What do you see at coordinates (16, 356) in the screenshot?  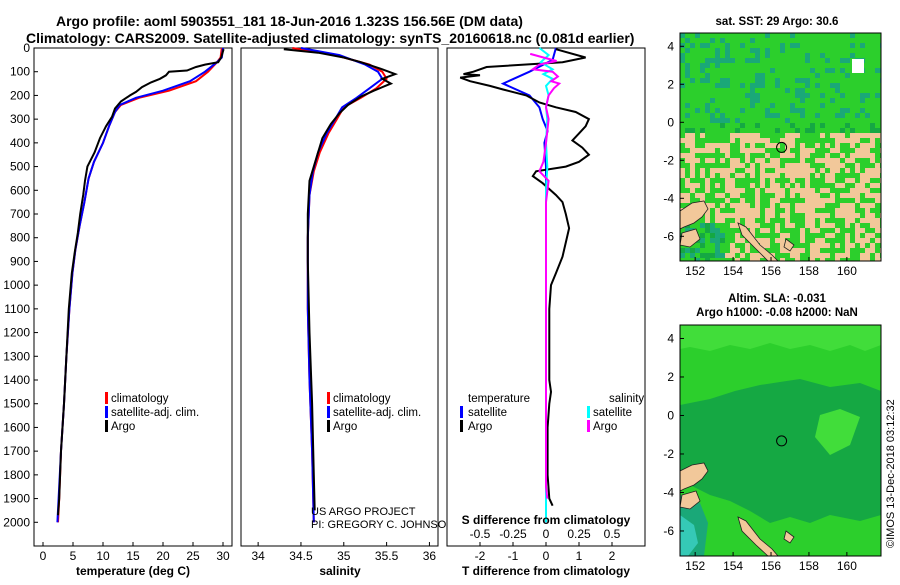 I see `depth-tick-label: 1300` at bounding box center [16, 356].